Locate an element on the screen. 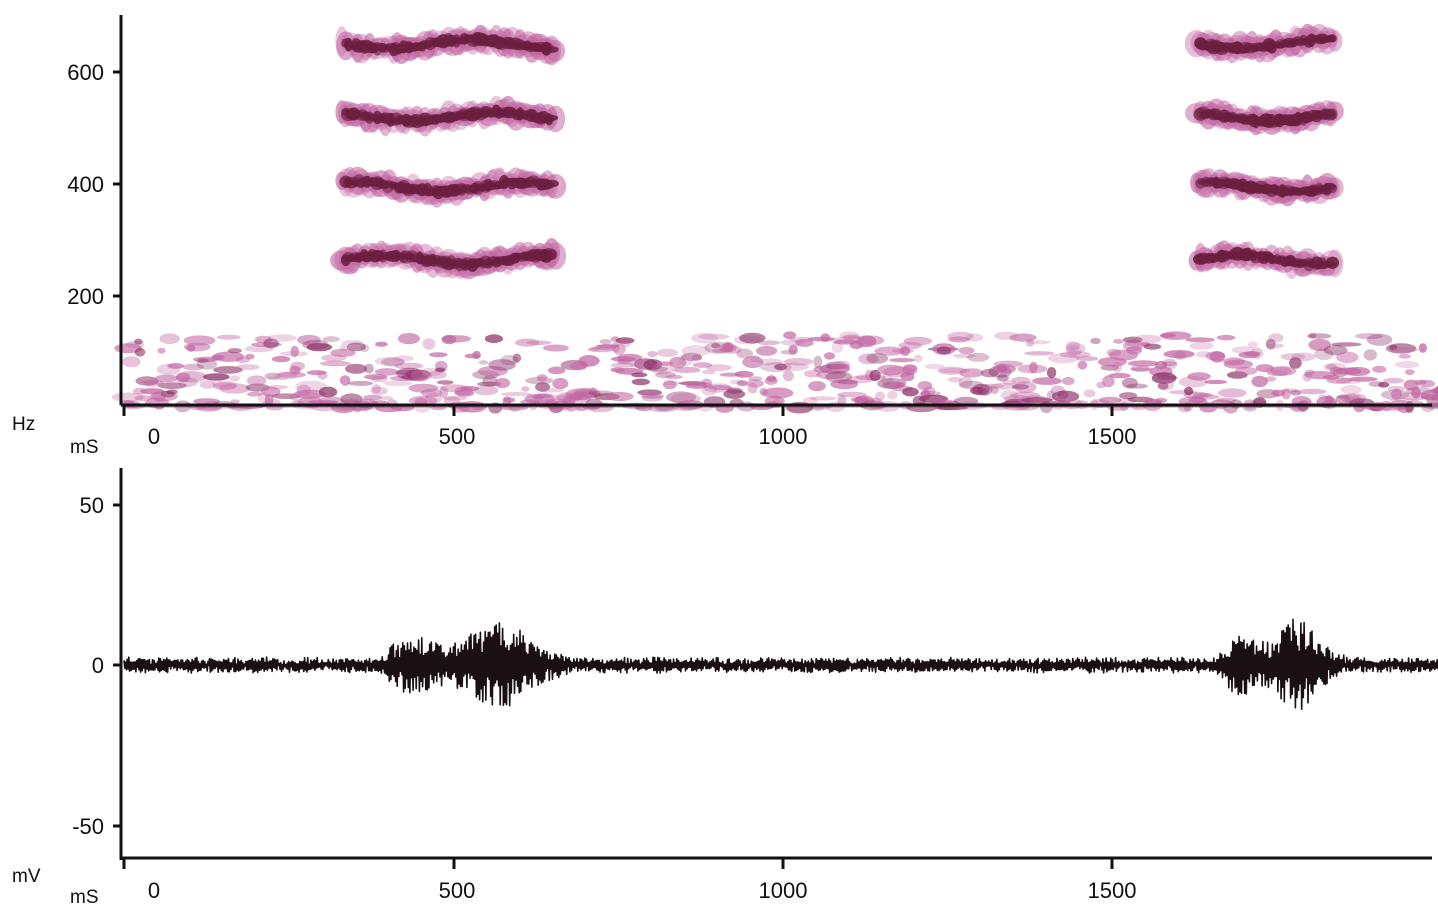 The image size is (1438, 908). spectrogram-y-tick-label-400: 400 is located at coordinates (85, 184).